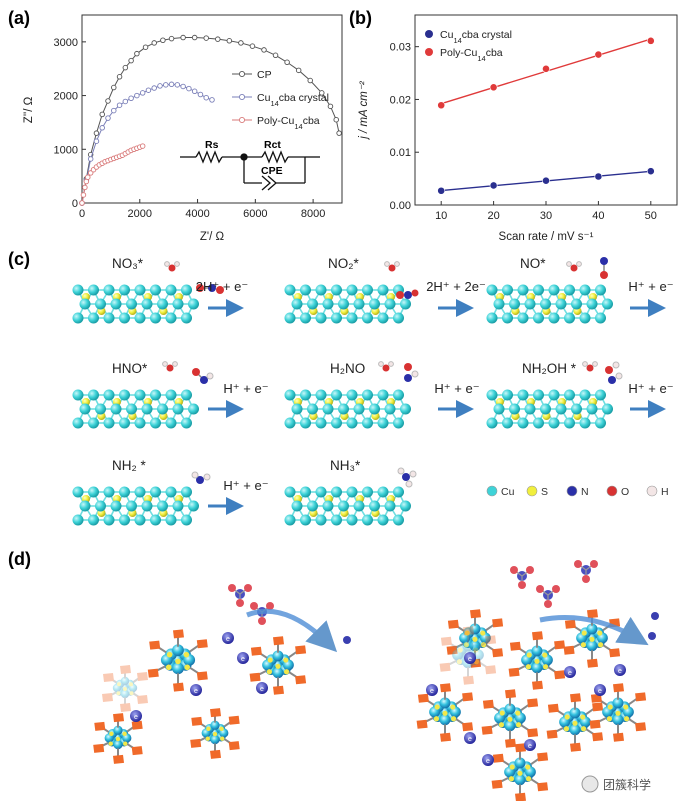 The image size is (694, 801). I want to click on o-atom, so click(578, 564).